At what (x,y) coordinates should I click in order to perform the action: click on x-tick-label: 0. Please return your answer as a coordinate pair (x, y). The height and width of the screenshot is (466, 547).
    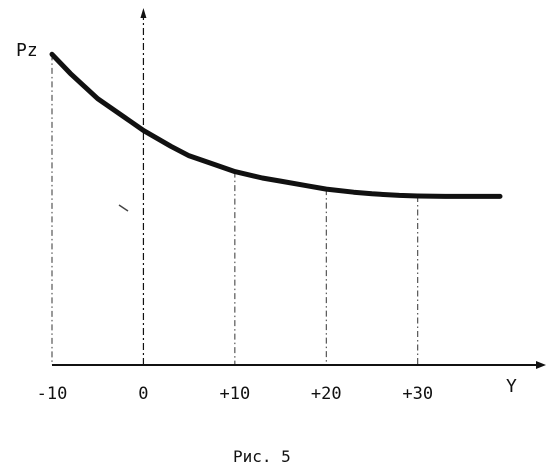
    Looking at the image, I should click on (143, 394).